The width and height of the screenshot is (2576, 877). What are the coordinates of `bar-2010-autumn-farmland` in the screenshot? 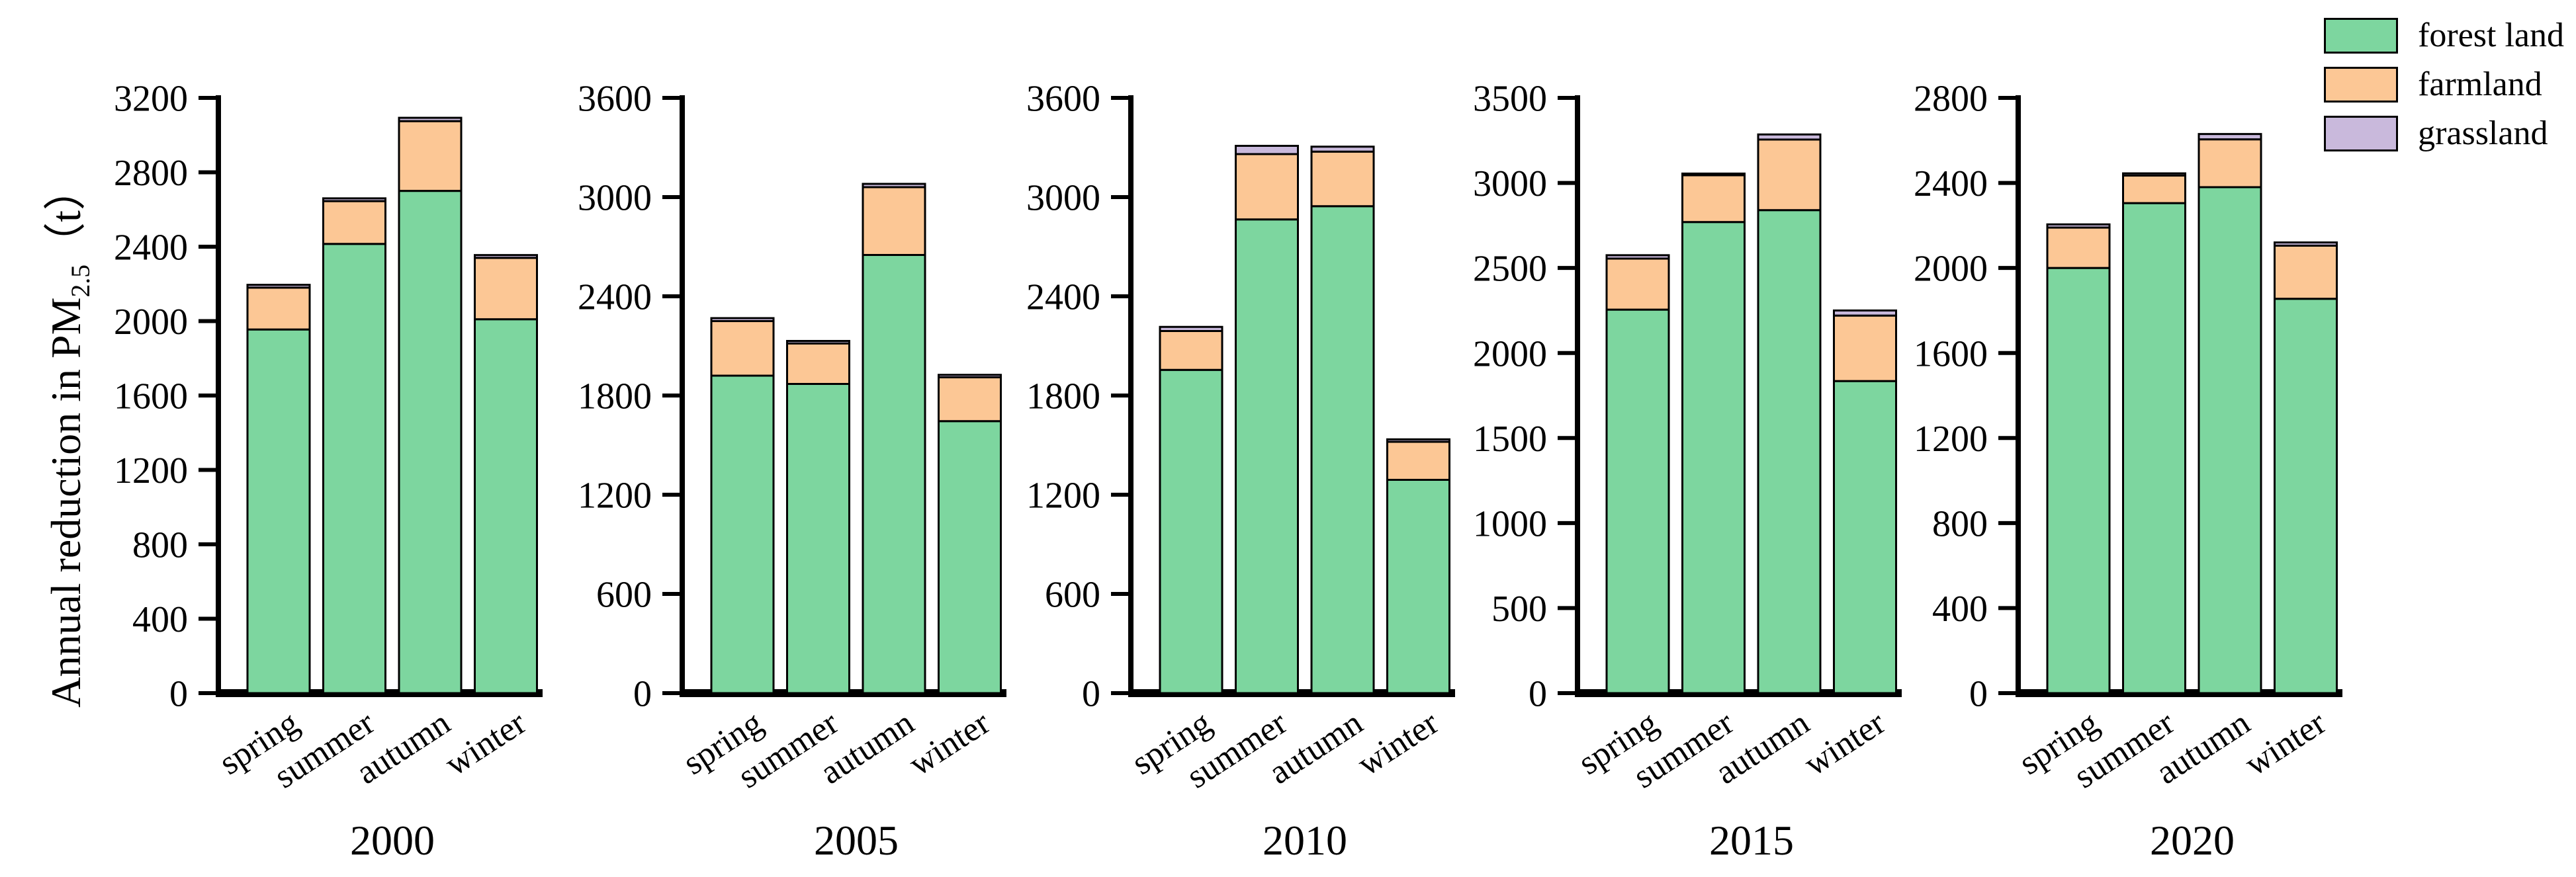 It's located at (1342, 179).